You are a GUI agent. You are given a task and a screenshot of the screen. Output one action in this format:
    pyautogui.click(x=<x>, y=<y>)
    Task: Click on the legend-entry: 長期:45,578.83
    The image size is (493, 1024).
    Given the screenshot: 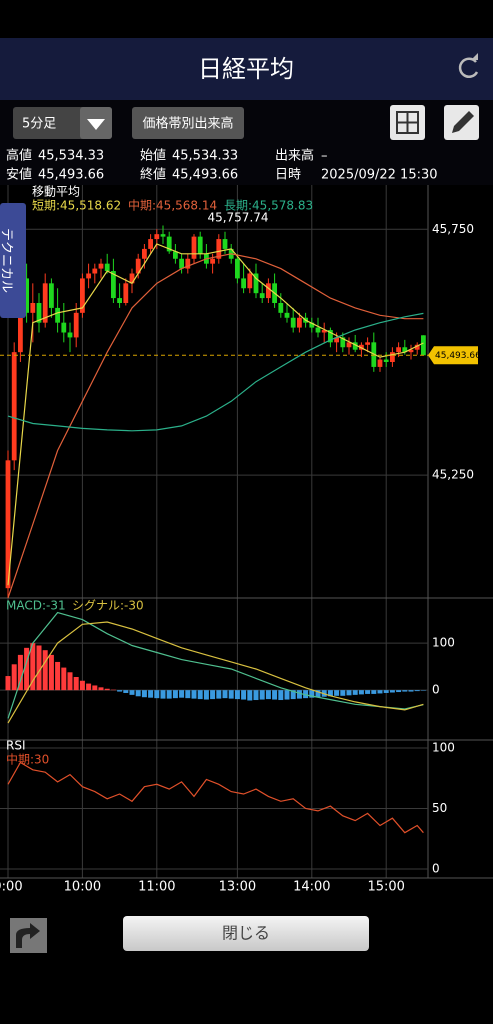 What is the action you would take?
    pyautogui.click(x=268, y=206)
    